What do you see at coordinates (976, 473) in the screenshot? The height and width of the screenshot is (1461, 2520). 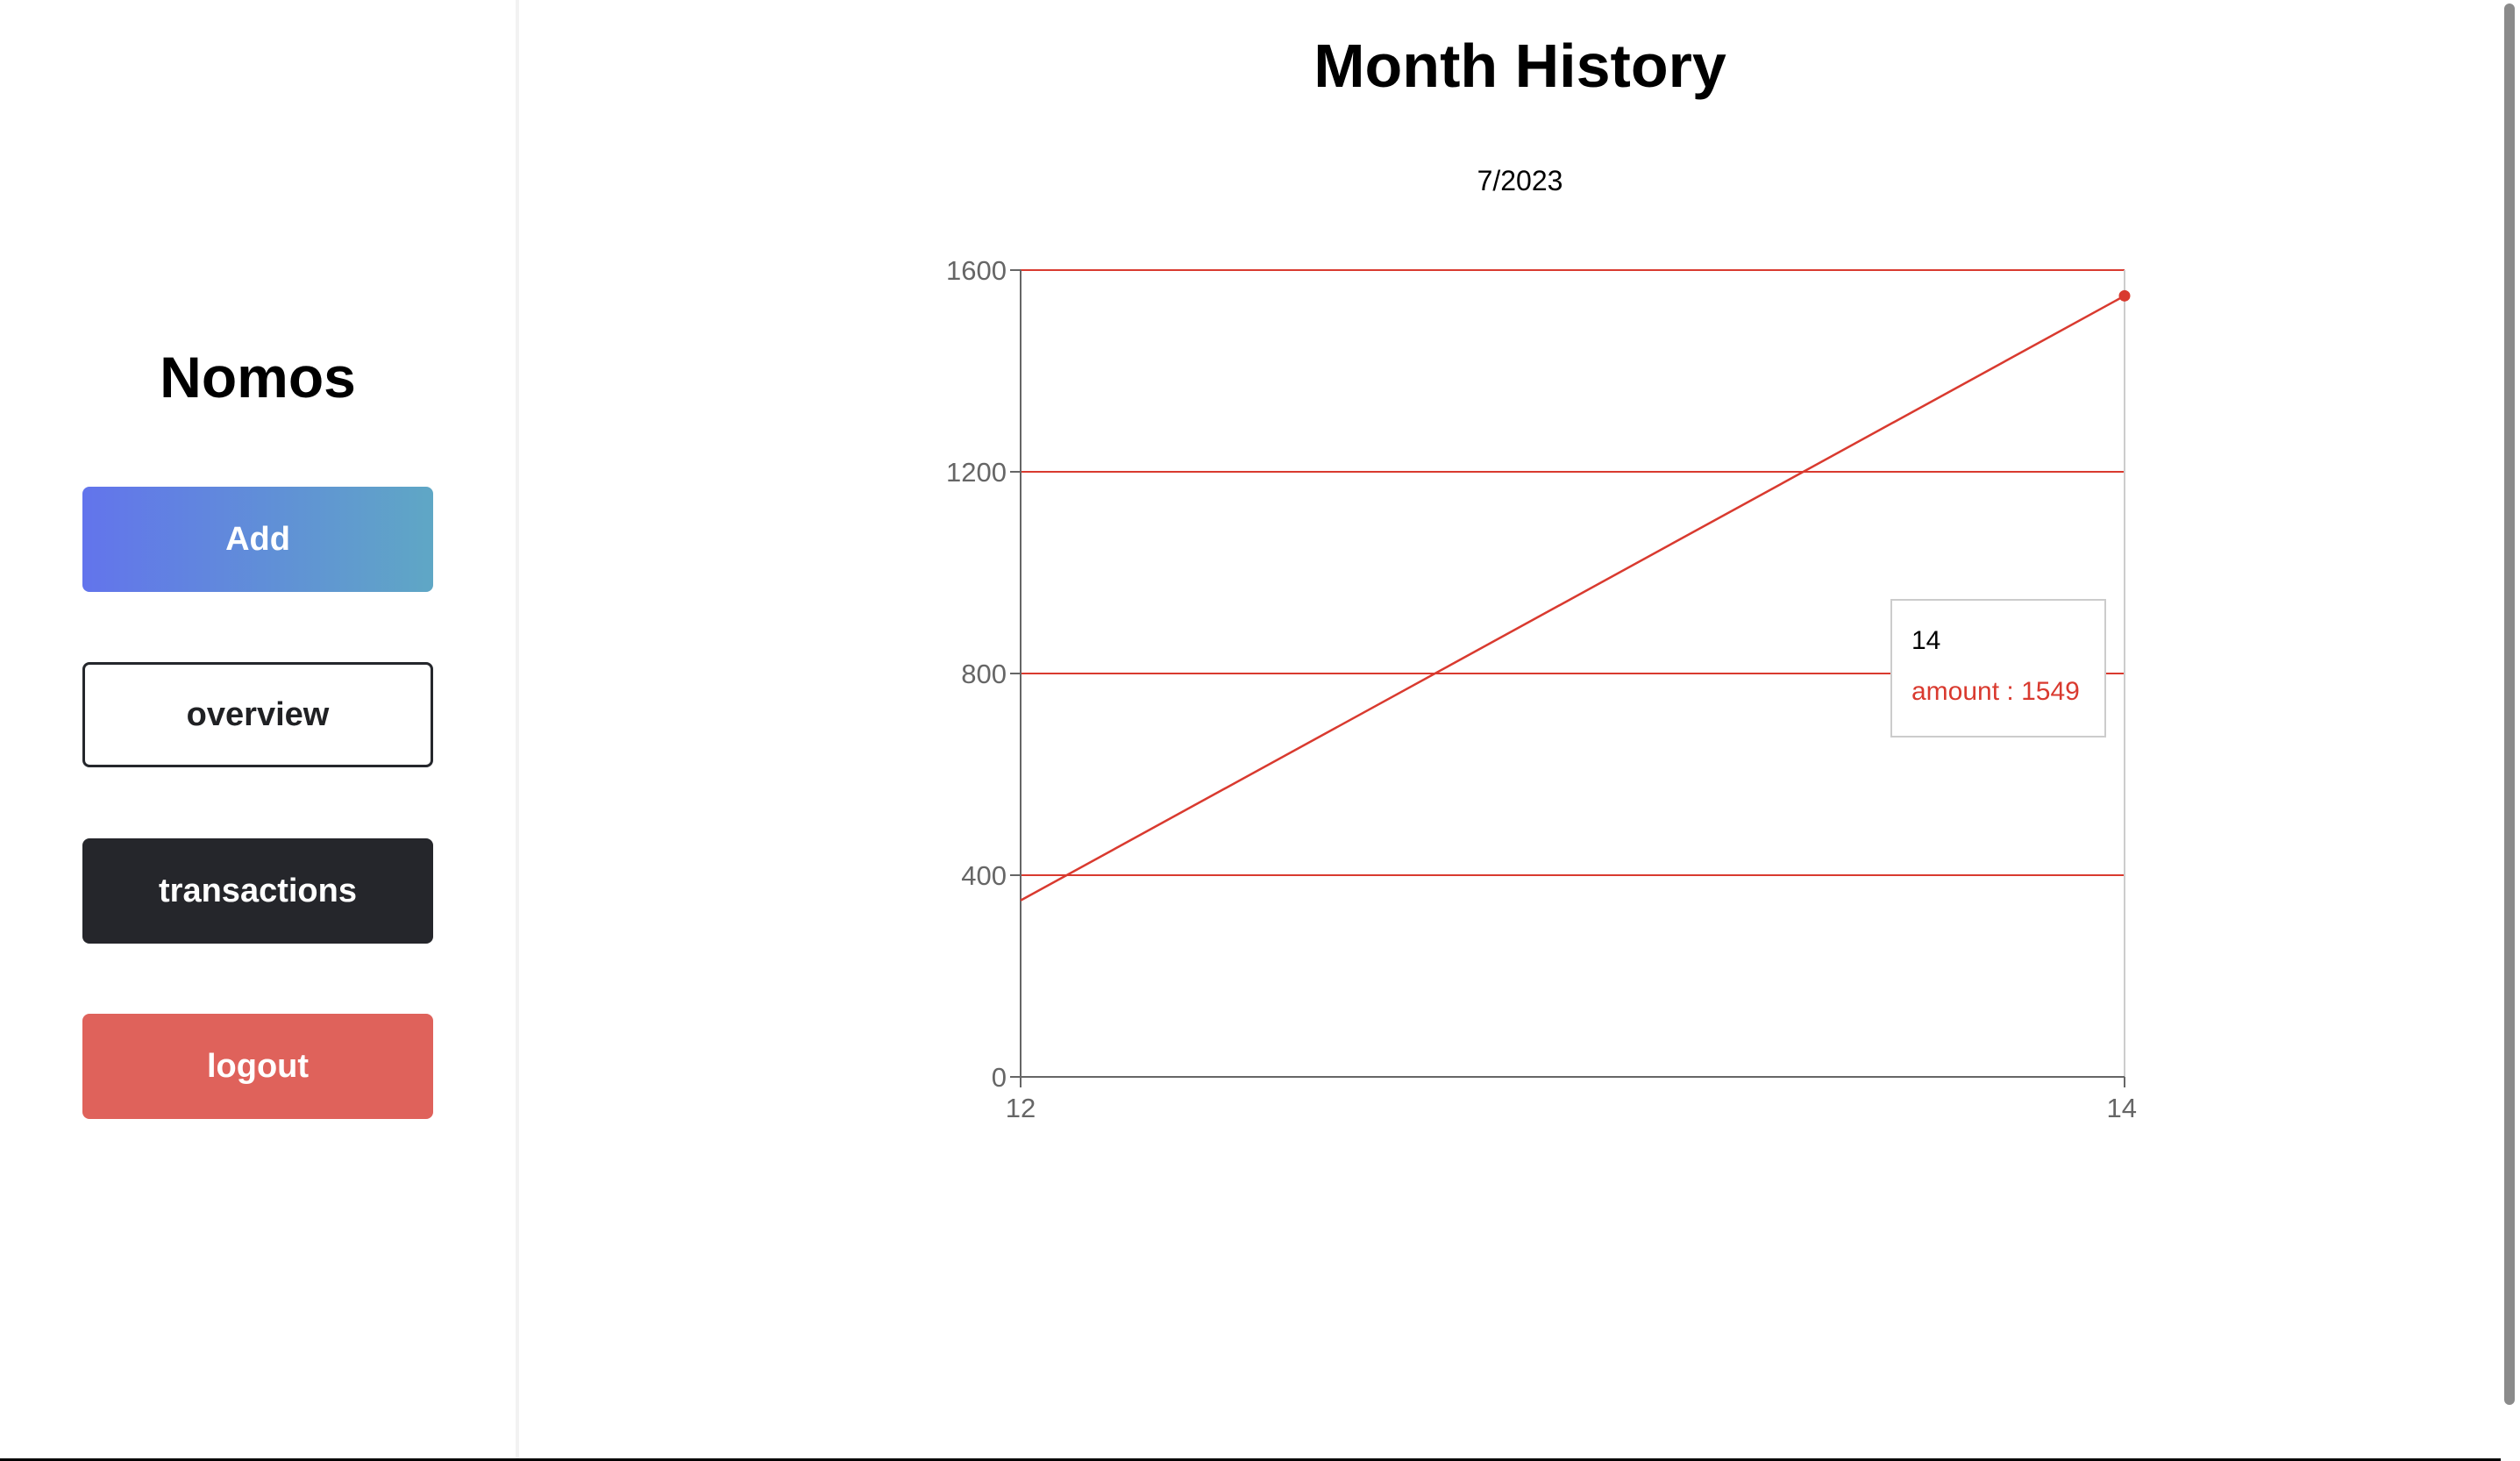 I see `y-tick-label: 1200` at bounding box center [976, 473].